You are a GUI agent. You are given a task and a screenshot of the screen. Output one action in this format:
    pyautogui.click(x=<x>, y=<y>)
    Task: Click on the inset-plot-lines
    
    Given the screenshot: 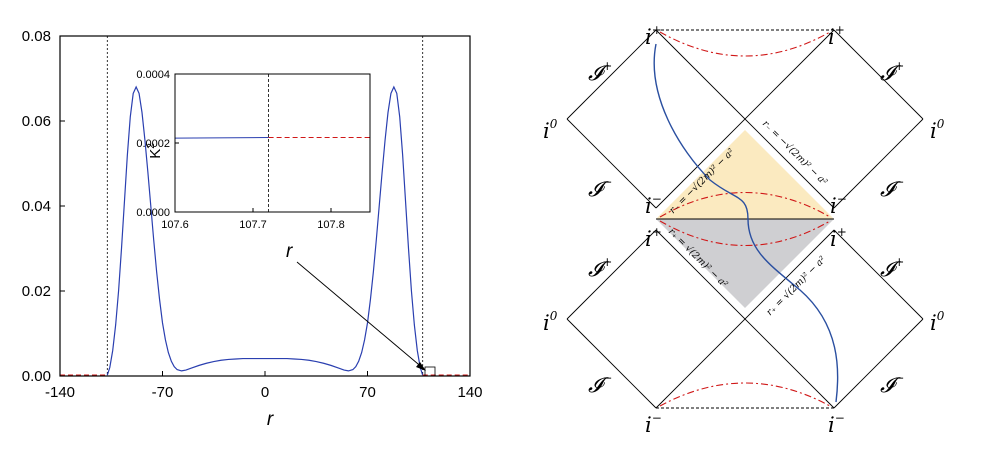 What is the action you would take?
    pyautogui.click(x=272, y=143)
    